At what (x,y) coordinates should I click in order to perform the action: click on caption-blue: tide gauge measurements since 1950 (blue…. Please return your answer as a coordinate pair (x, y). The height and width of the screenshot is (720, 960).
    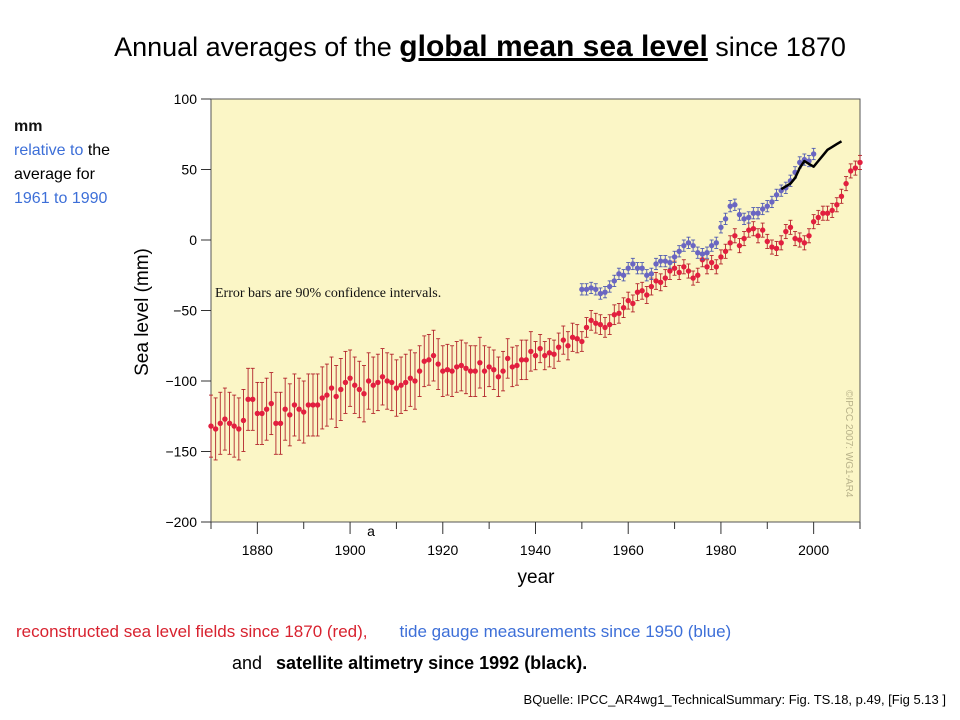
    Looking at the image, I should click on (565, 631).